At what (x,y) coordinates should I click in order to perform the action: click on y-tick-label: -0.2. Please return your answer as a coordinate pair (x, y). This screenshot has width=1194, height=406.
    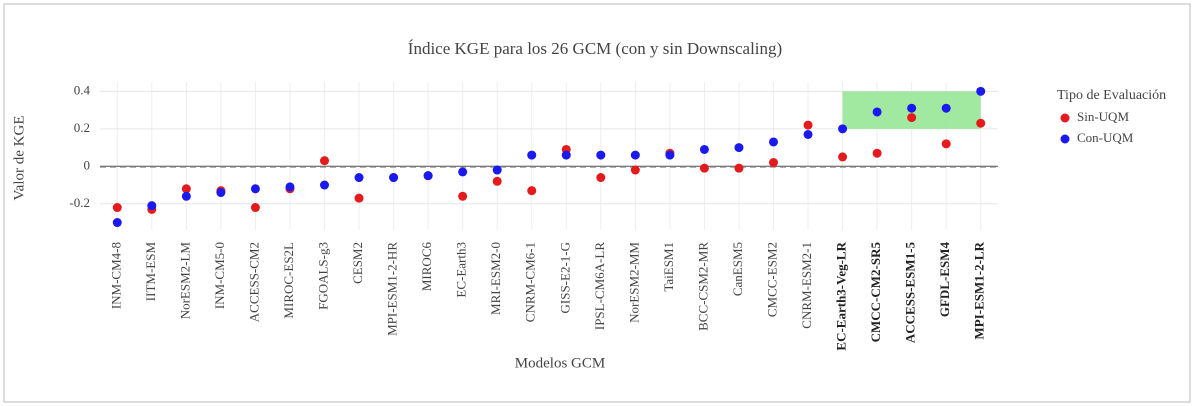
    Looking at the image, I should click on (79, 202).